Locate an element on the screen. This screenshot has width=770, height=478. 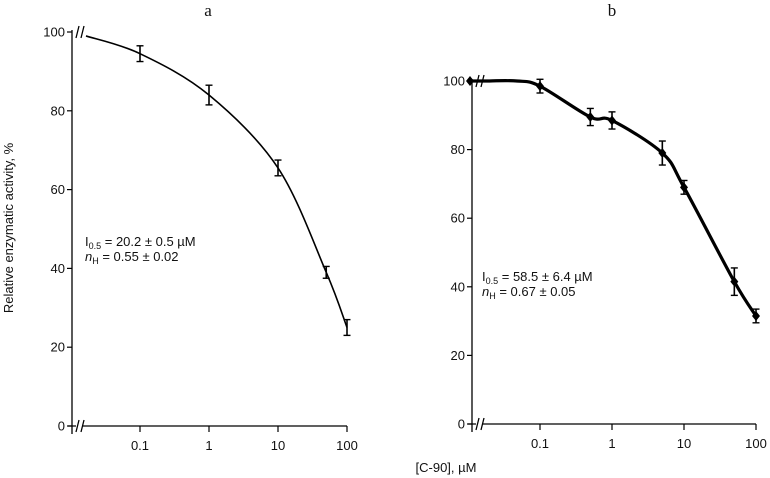
hill-annotation: nH = 0.67 ± 0.05 is located at coordinates (529, 292).